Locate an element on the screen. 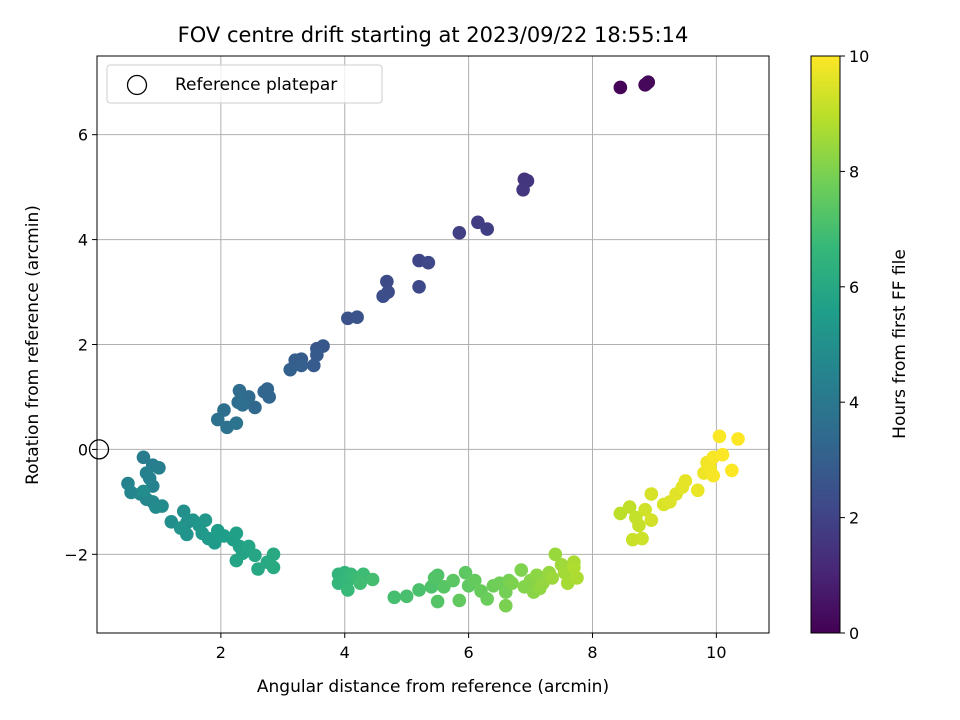 This screenshot has width=960, height=720. legend: Reference platepar is located at coordinates (244, 84).